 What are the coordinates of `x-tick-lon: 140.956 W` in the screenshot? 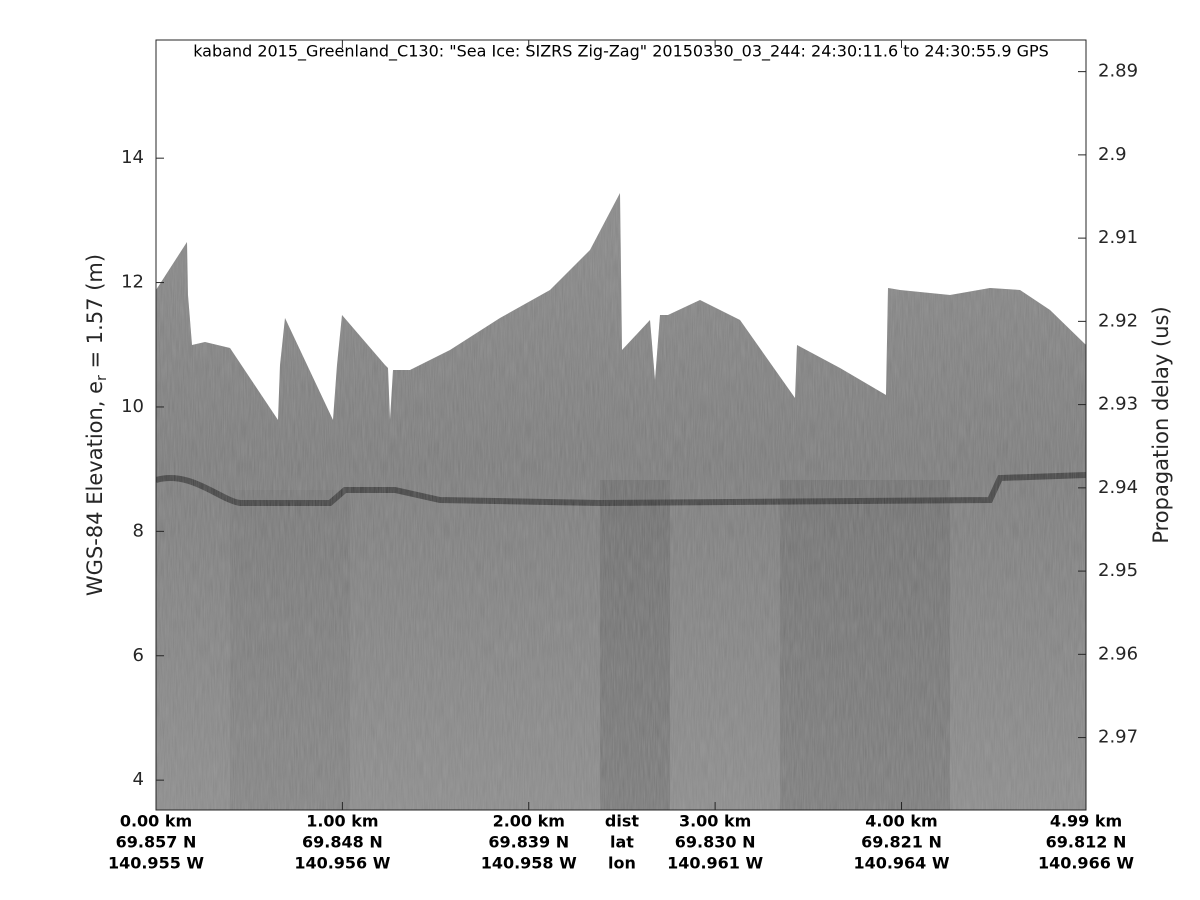 It's located at (342, 863).